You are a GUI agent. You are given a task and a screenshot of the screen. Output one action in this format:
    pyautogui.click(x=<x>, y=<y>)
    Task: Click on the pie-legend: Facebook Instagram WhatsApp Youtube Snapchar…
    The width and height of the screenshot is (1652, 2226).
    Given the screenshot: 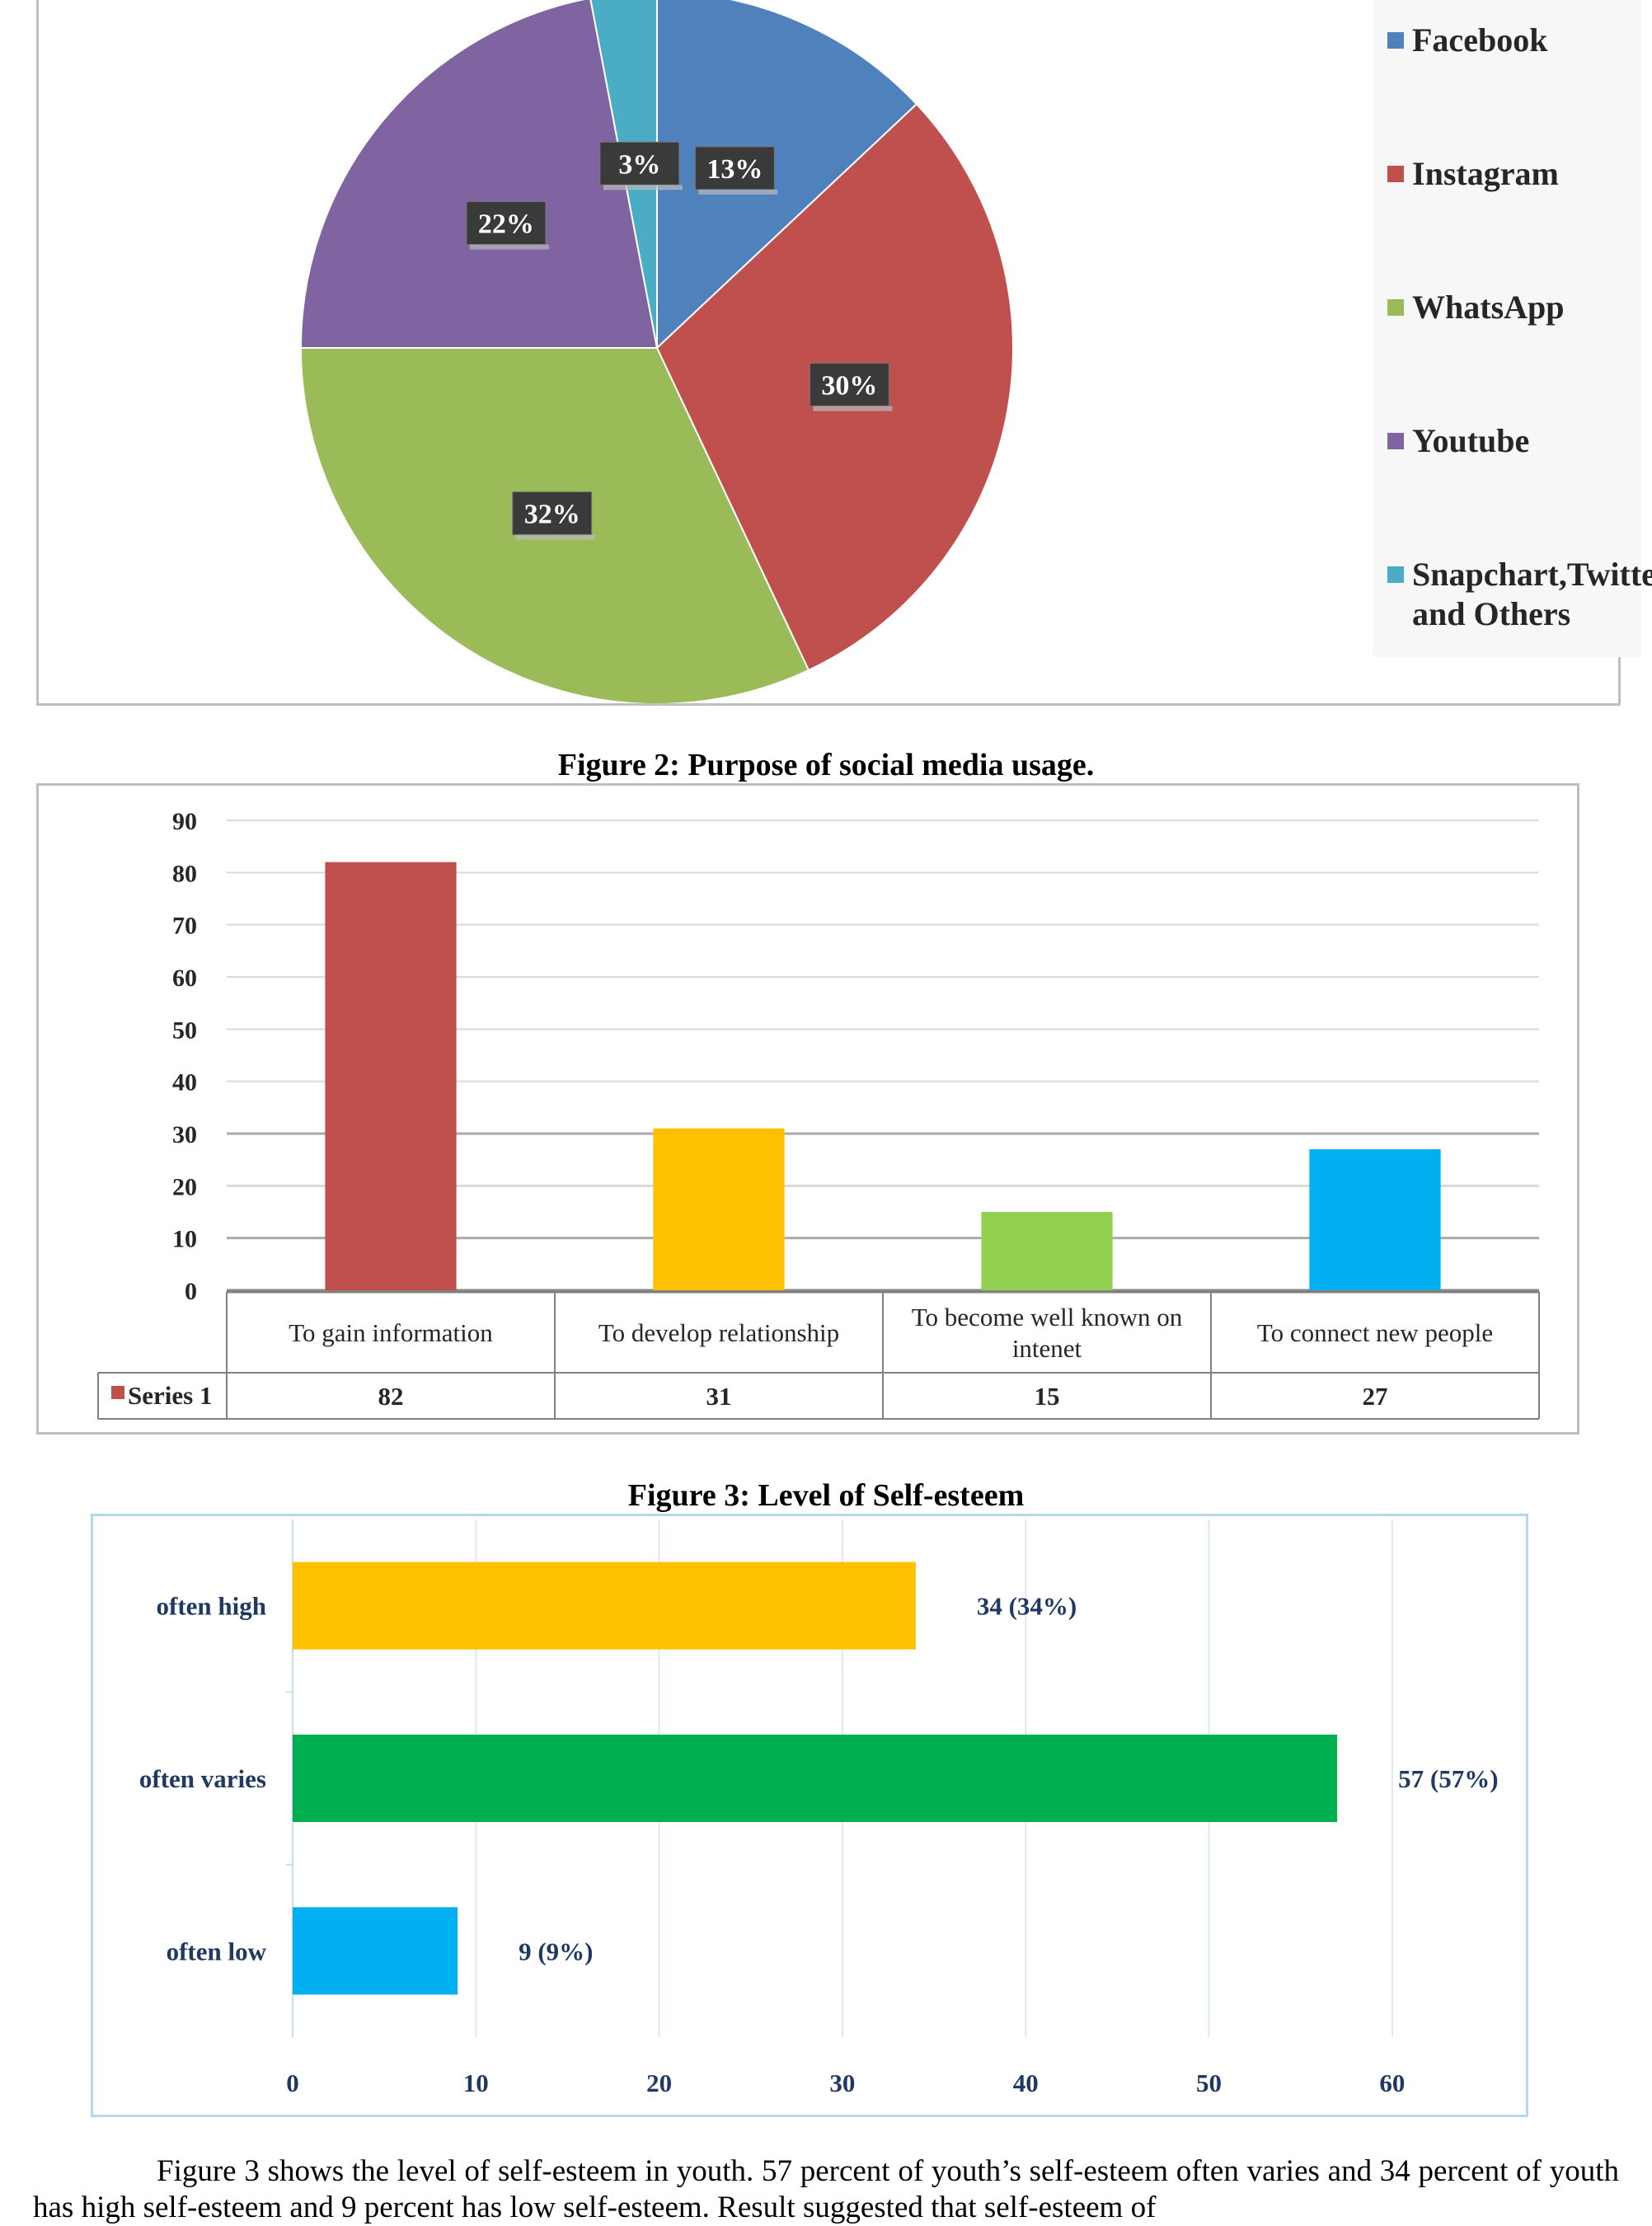 What is the action you would take?
    pyautogui.click(x=1512, y=328)
    